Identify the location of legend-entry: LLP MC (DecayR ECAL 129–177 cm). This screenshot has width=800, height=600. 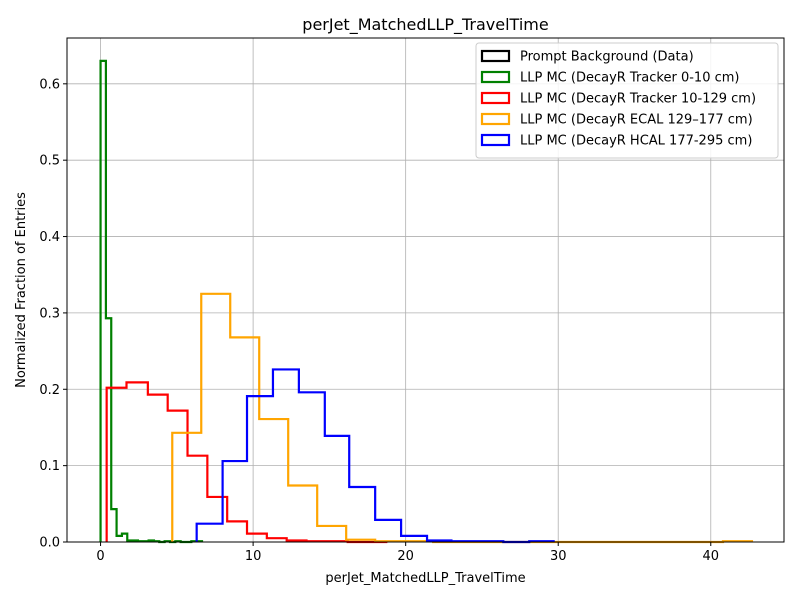
(636, 120).